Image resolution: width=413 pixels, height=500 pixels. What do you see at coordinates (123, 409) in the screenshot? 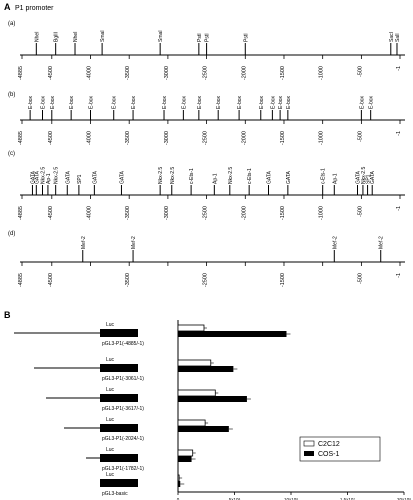
I see `construct-name: pGL3-P1(-3617/-1)` at bounding box center [123, 409].